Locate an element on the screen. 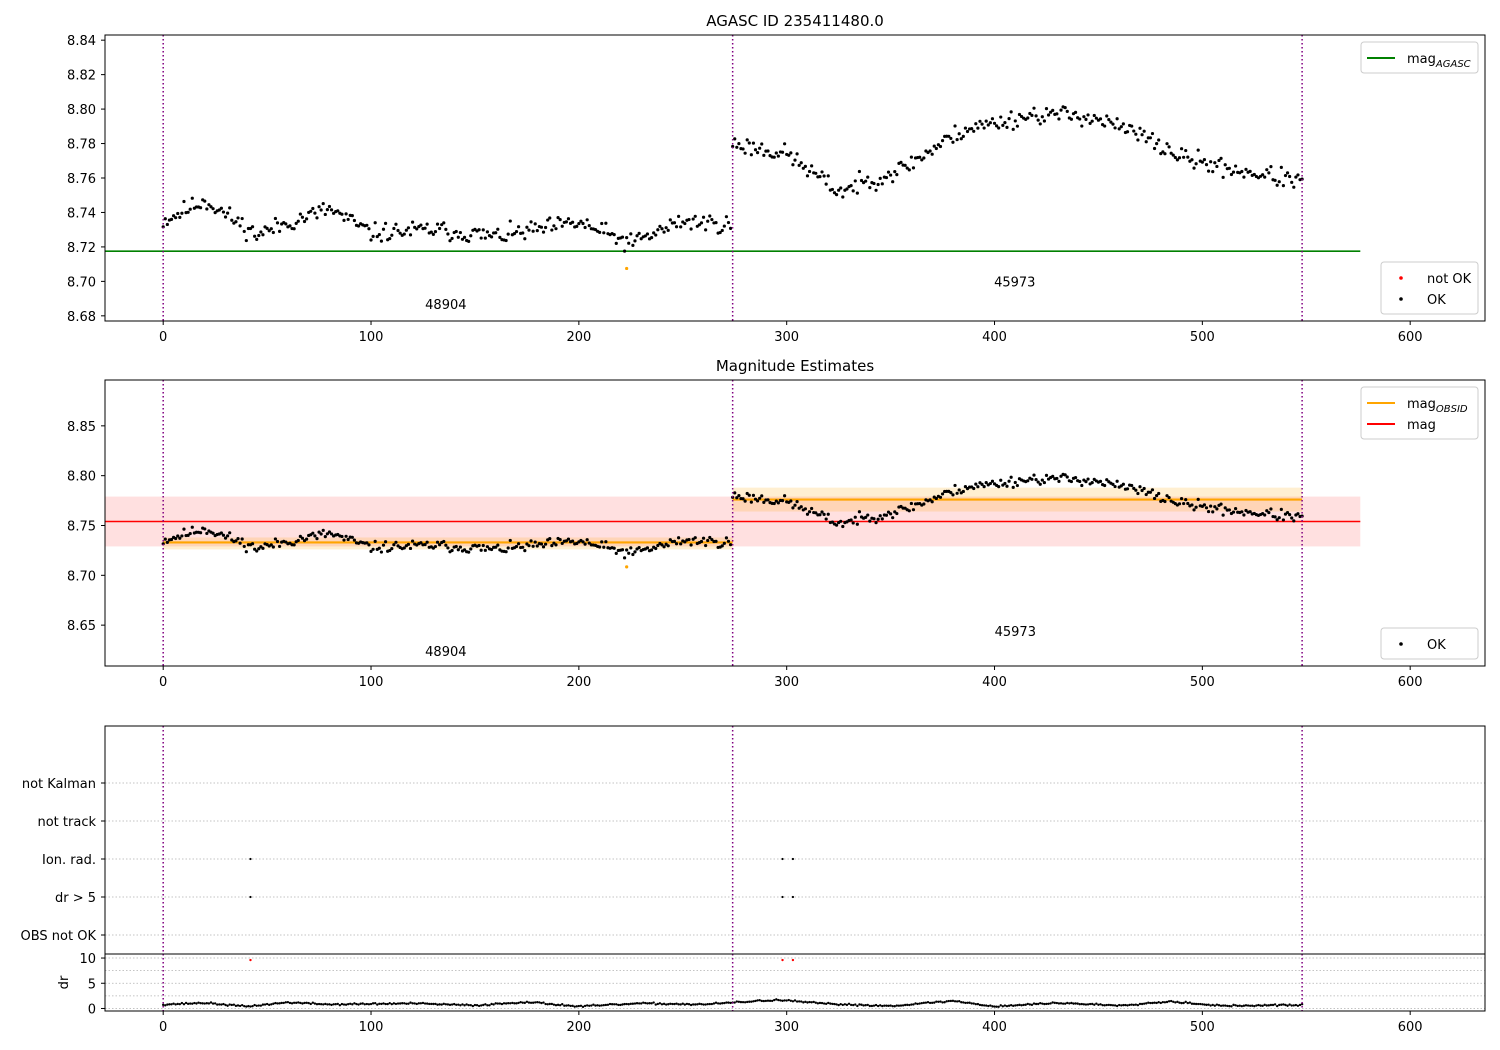  legend-box is located at coordinates (1419, 413).